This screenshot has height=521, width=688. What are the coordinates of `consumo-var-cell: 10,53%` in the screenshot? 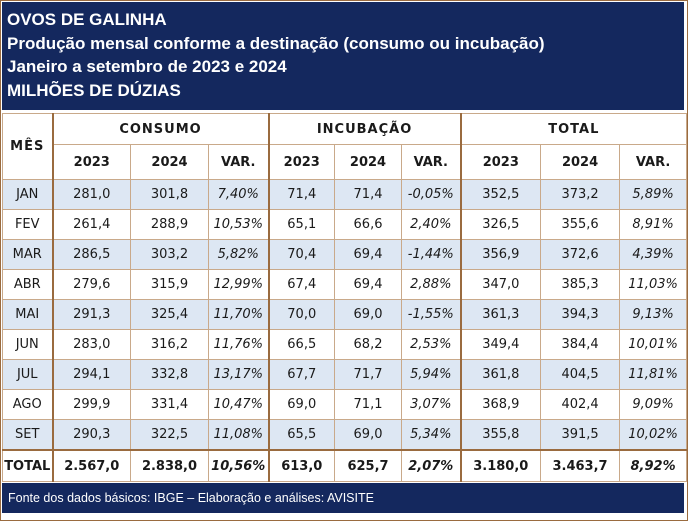 It's located at (238, 224).